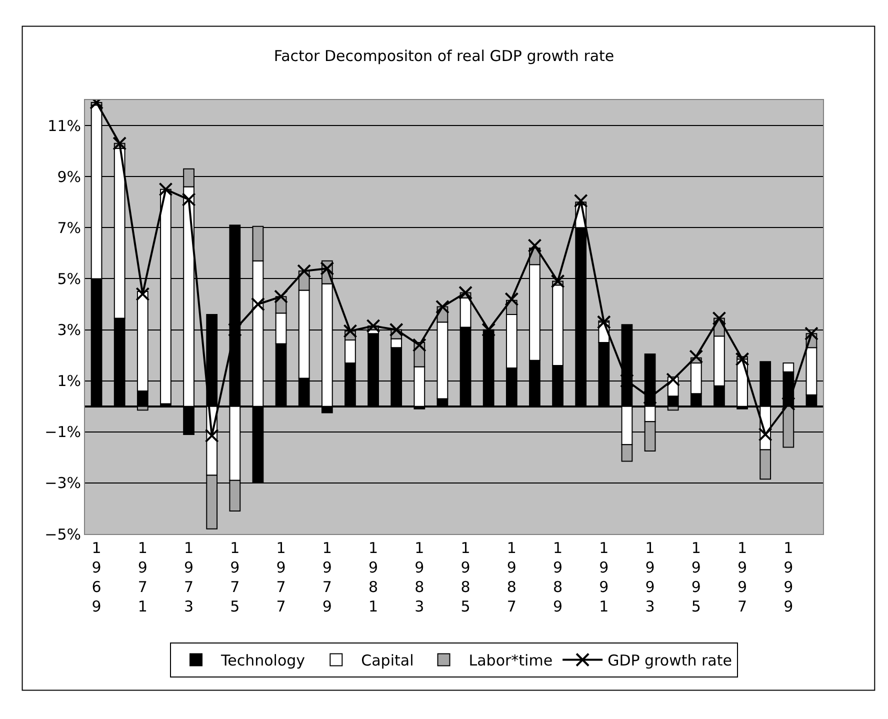 The width and height of the screenshot is (888, 719). What do you see at coordinates (69, 330) in the screenshot?
I see `y-tick-label: 3%` at bounding box center [69, 330].